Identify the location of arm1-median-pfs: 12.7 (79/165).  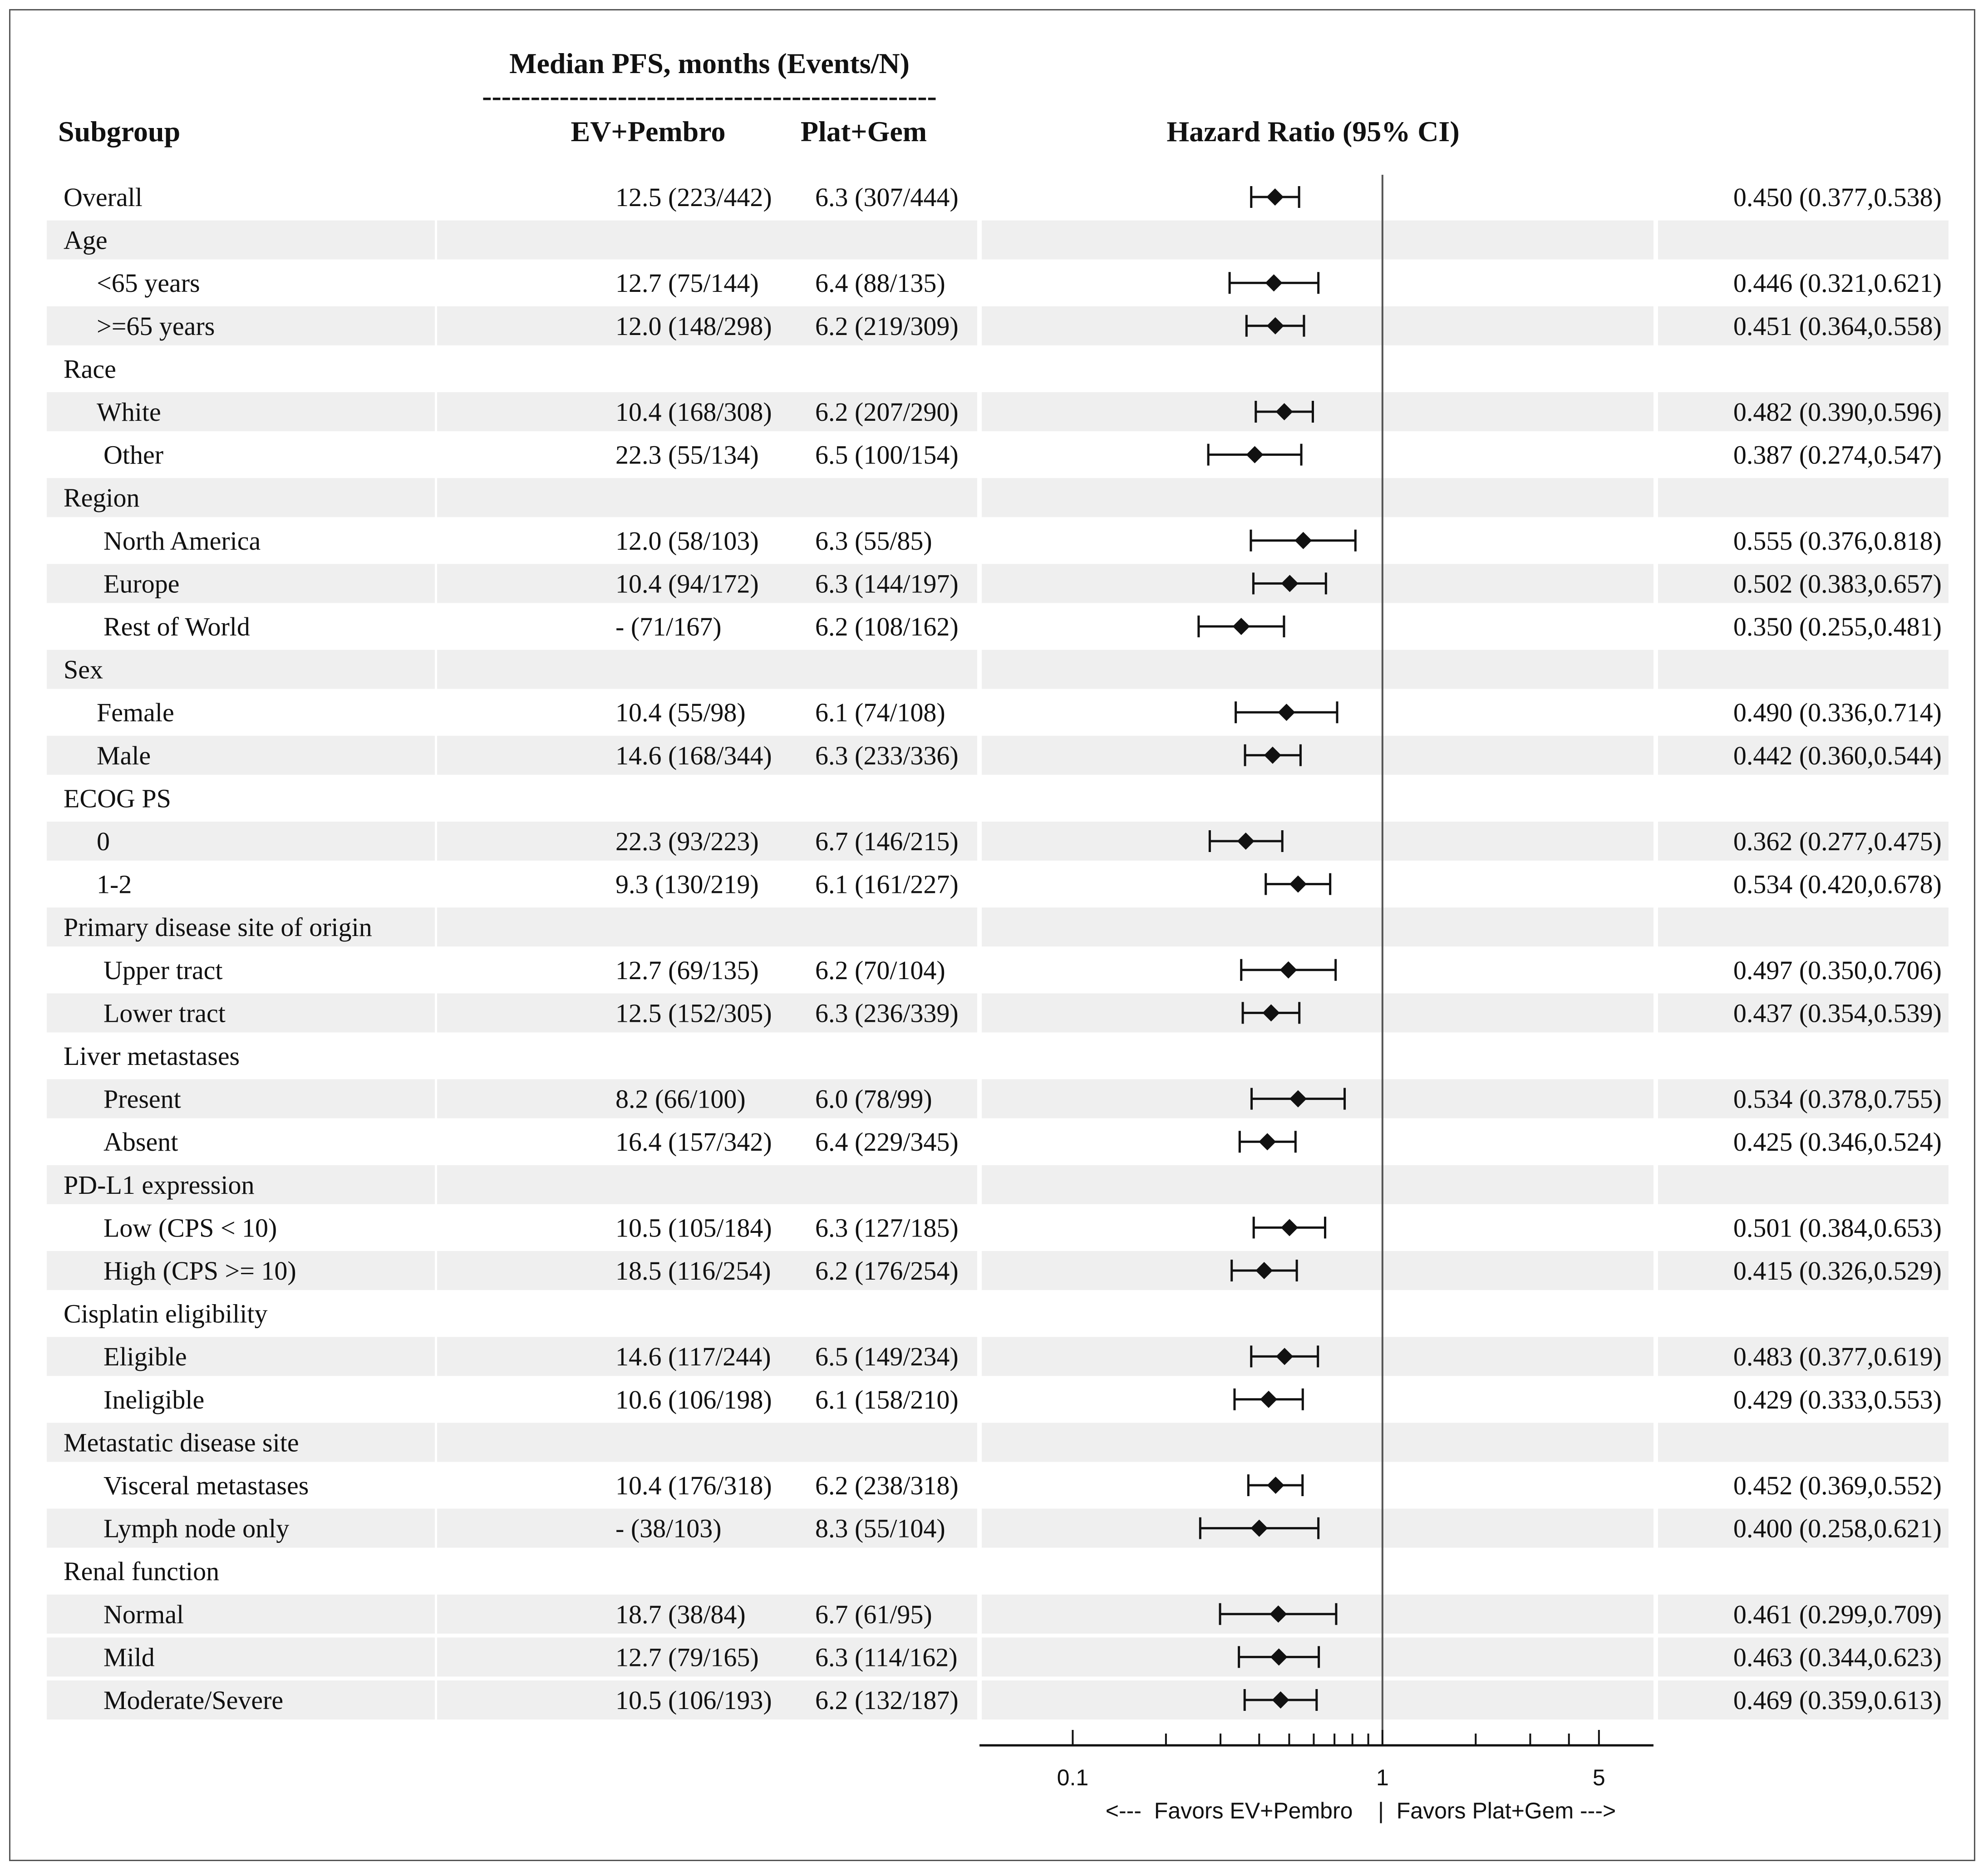
(687, 1657).